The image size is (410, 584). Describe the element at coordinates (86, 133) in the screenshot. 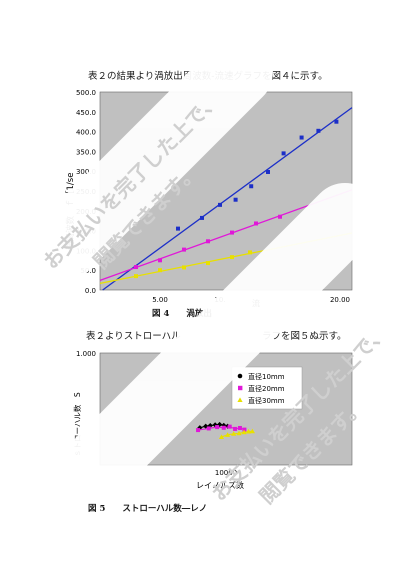

I see `fig4-y-tick-label: 400.0` at that location.